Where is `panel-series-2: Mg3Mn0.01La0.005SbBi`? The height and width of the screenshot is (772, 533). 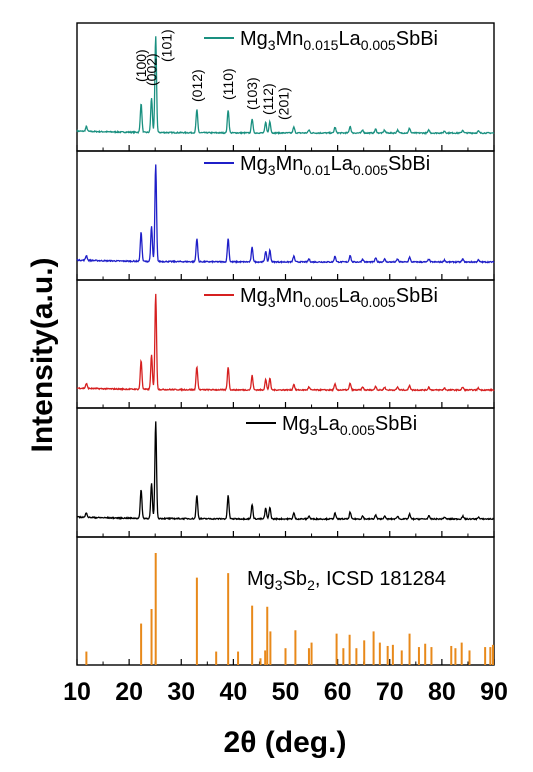
panel-series-2: Mg3Mn0.01La0.005SbBi is located at coordinates (285, 215).